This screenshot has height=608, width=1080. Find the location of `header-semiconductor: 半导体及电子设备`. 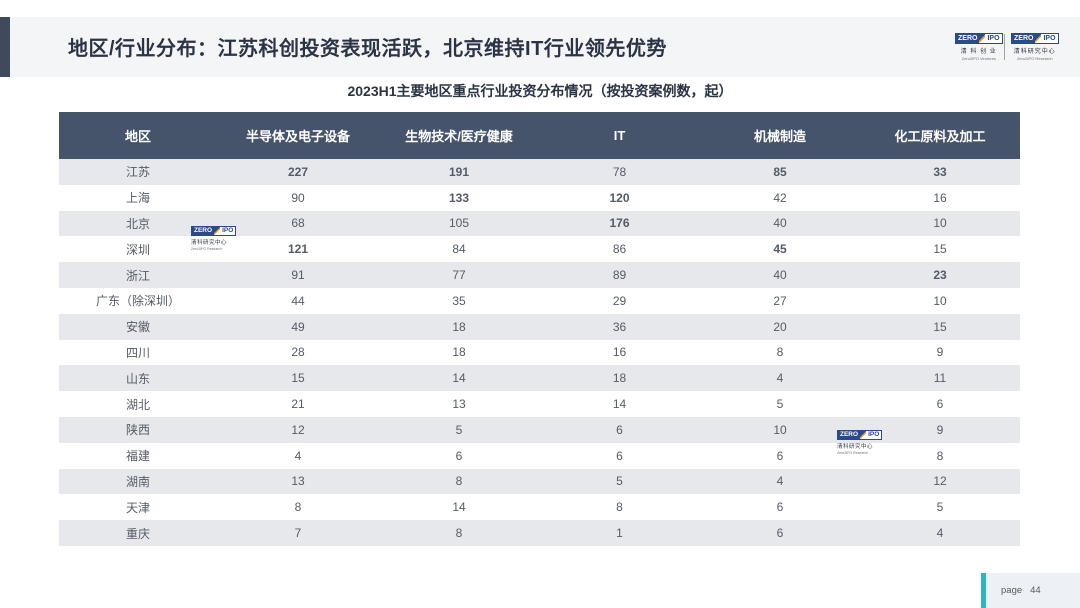

header-semiconductor: 半导体及电子设备 is located at coordinates (298, 135).